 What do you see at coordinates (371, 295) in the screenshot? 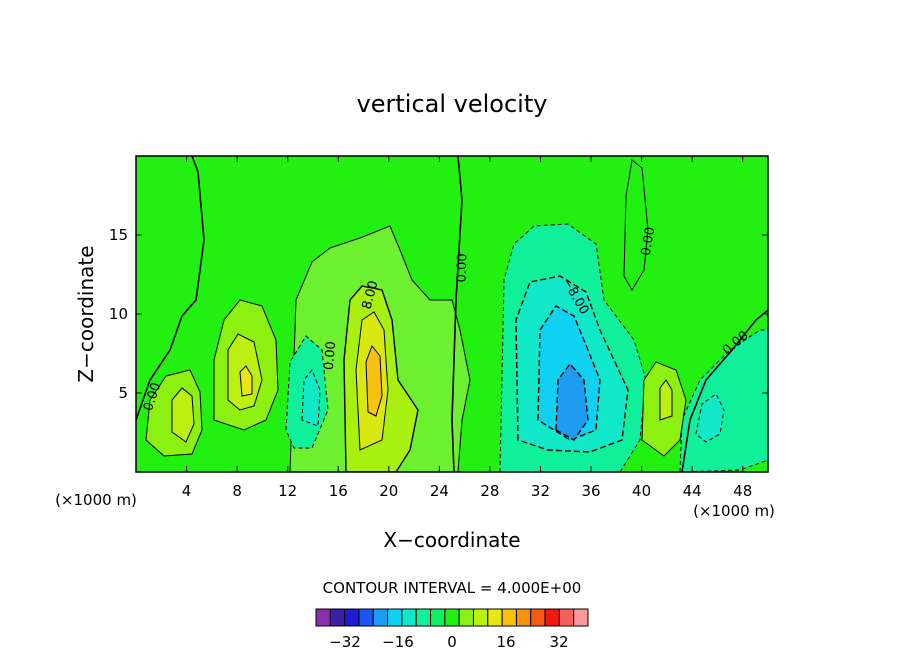
I see `contour-label: 8.00` at bounding box center [371, 295].